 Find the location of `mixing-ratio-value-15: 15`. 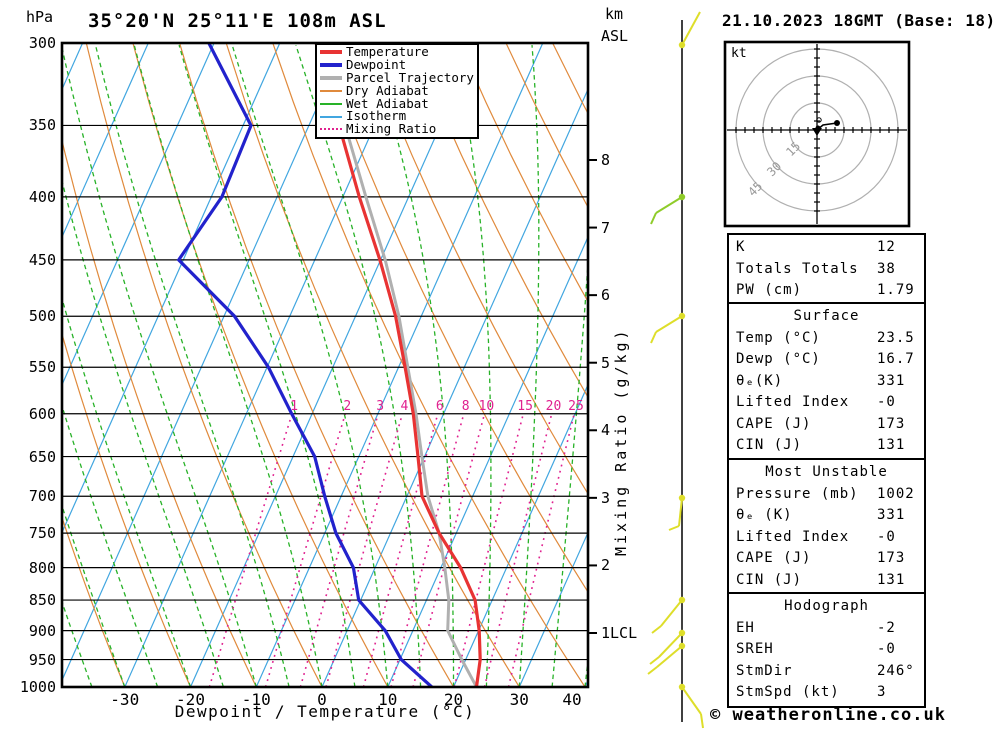

mixing-ratio-value-15: 15 is located at coordinates (525, 406).